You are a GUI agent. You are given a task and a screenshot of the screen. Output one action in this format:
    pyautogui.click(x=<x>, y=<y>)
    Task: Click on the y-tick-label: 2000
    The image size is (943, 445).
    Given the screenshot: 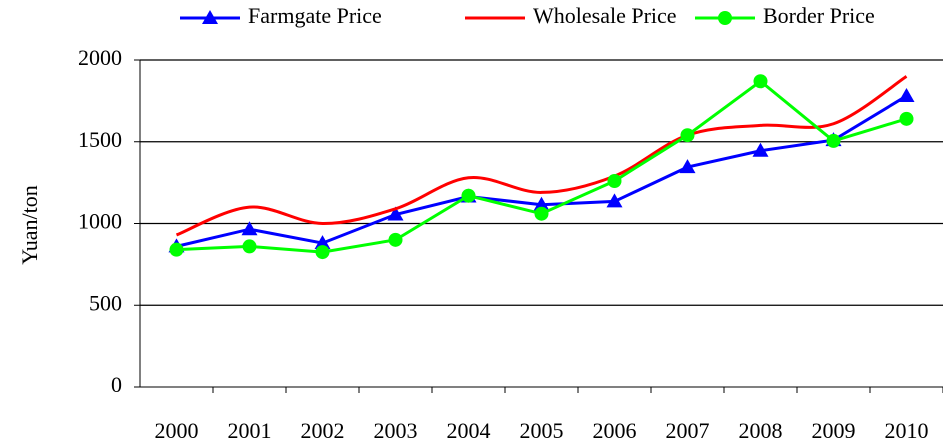 What is the action you would take?
    pyautogui.click(x=100, y=57)
    